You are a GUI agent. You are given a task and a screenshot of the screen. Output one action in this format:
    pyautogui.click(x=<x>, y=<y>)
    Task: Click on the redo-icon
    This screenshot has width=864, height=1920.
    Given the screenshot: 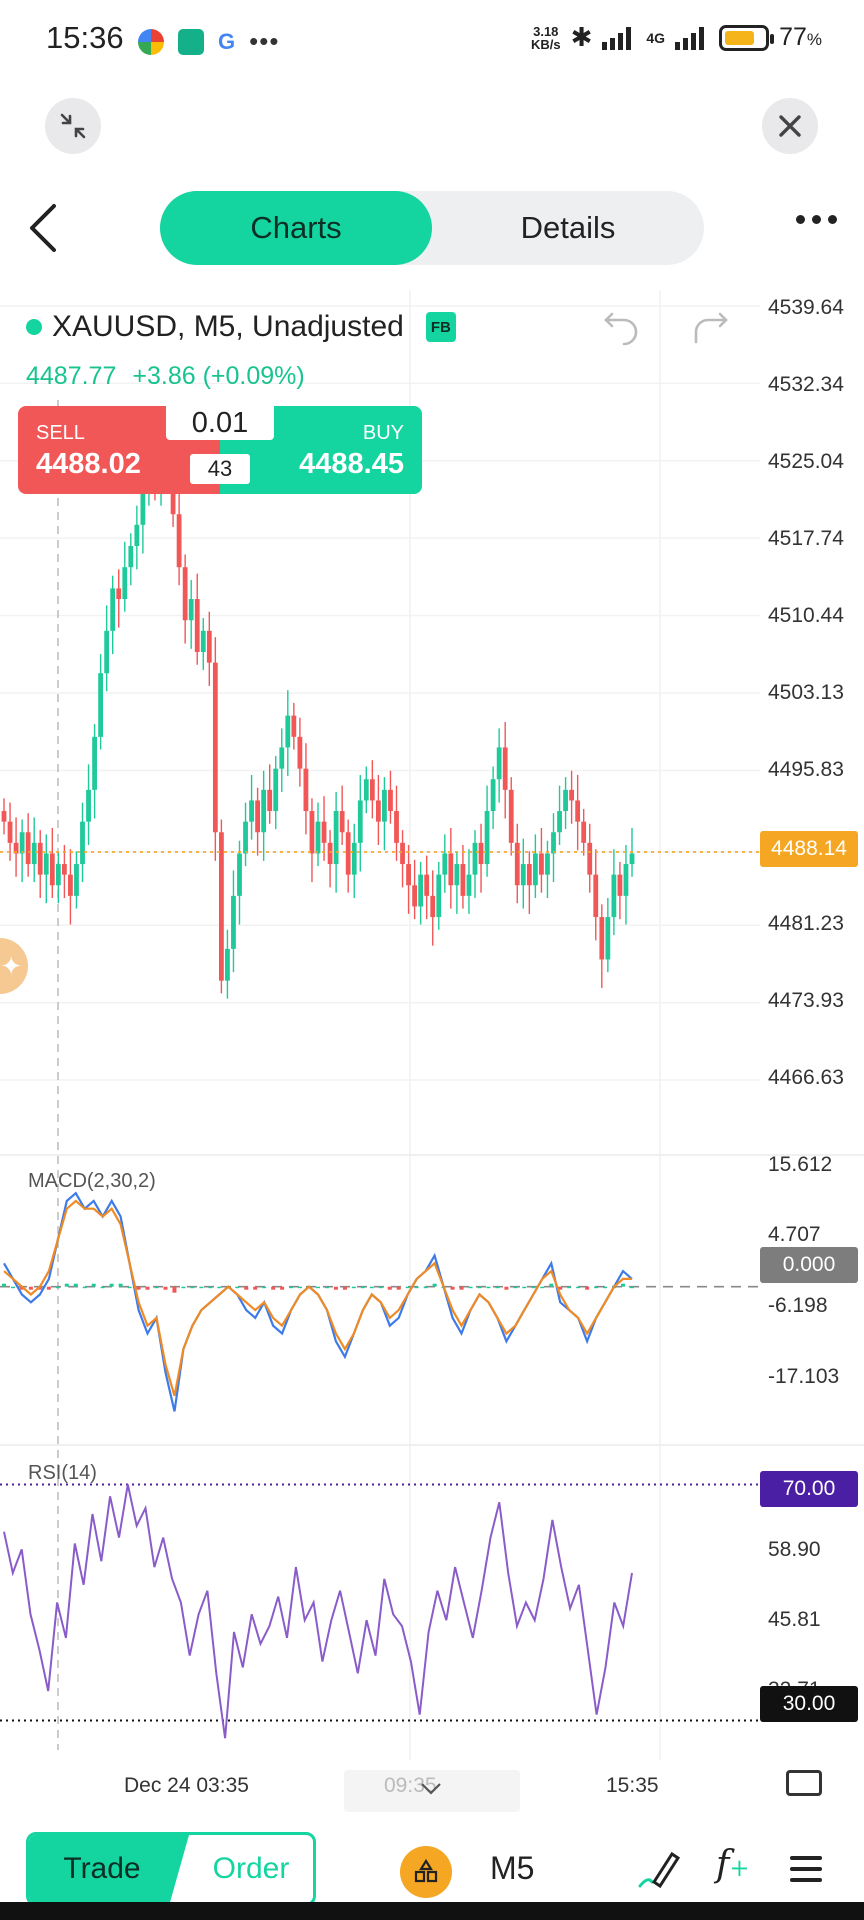 What is the action you would take?
    pyautogui.click(x=710, y=326)
    